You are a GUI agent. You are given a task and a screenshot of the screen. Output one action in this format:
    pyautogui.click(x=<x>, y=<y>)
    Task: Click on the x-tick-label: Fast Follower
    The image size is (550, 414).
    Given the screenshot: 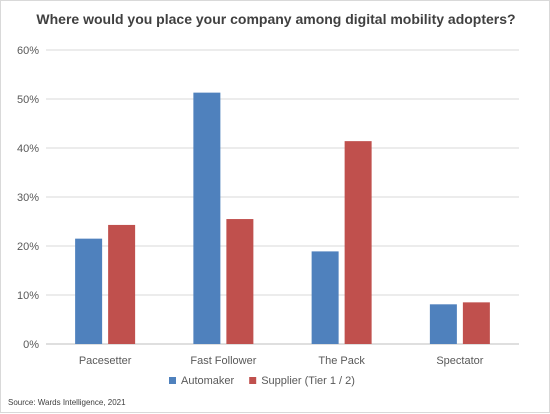 What is the action you would take?
    pyautogui.click(x=223, y=361)
    